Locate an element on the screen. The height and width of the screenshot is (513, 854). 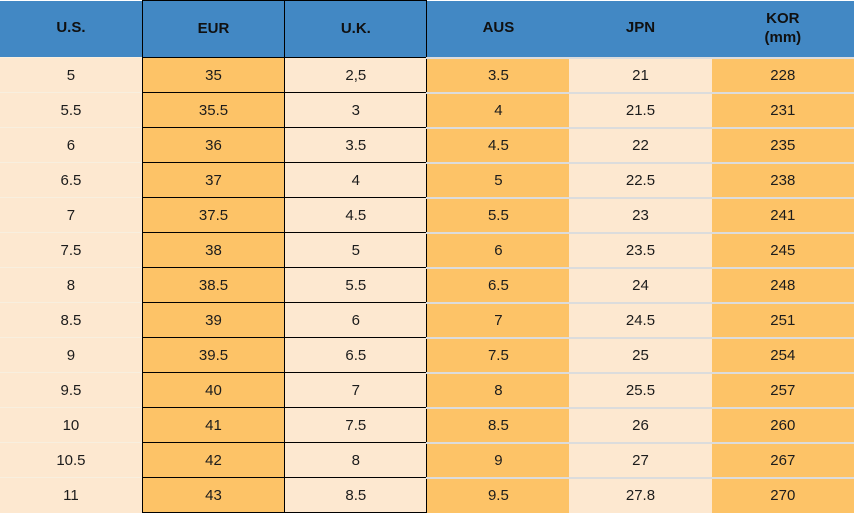
cell-us: 5.5 is located at coordinates (71, 110).